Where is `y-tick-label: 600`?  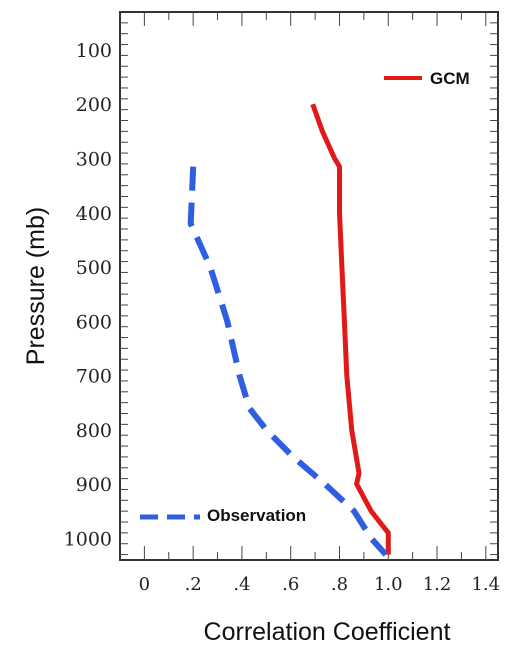
y-tick-label: 600 is located at coordinates (94, 322).